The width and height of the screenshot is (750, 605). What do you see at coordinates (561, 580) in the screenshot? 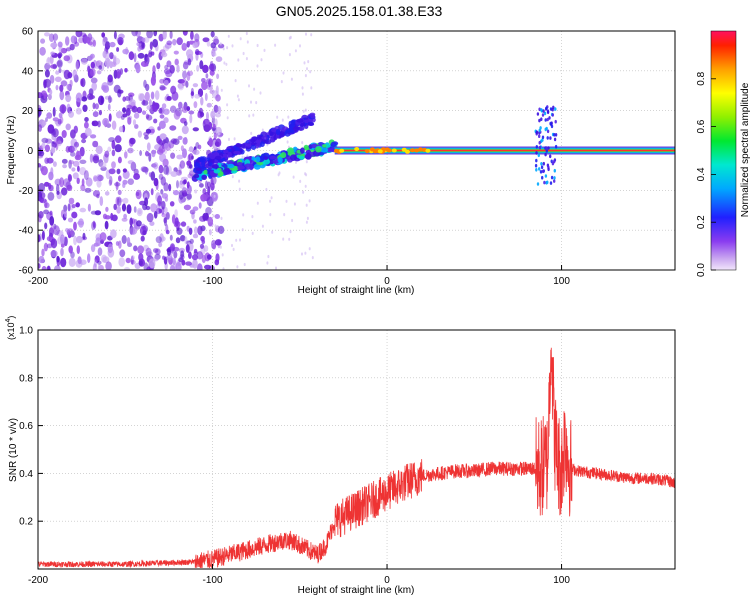
I see `snr-x-tick-label-3: 100` at bounding box center [561, 580].